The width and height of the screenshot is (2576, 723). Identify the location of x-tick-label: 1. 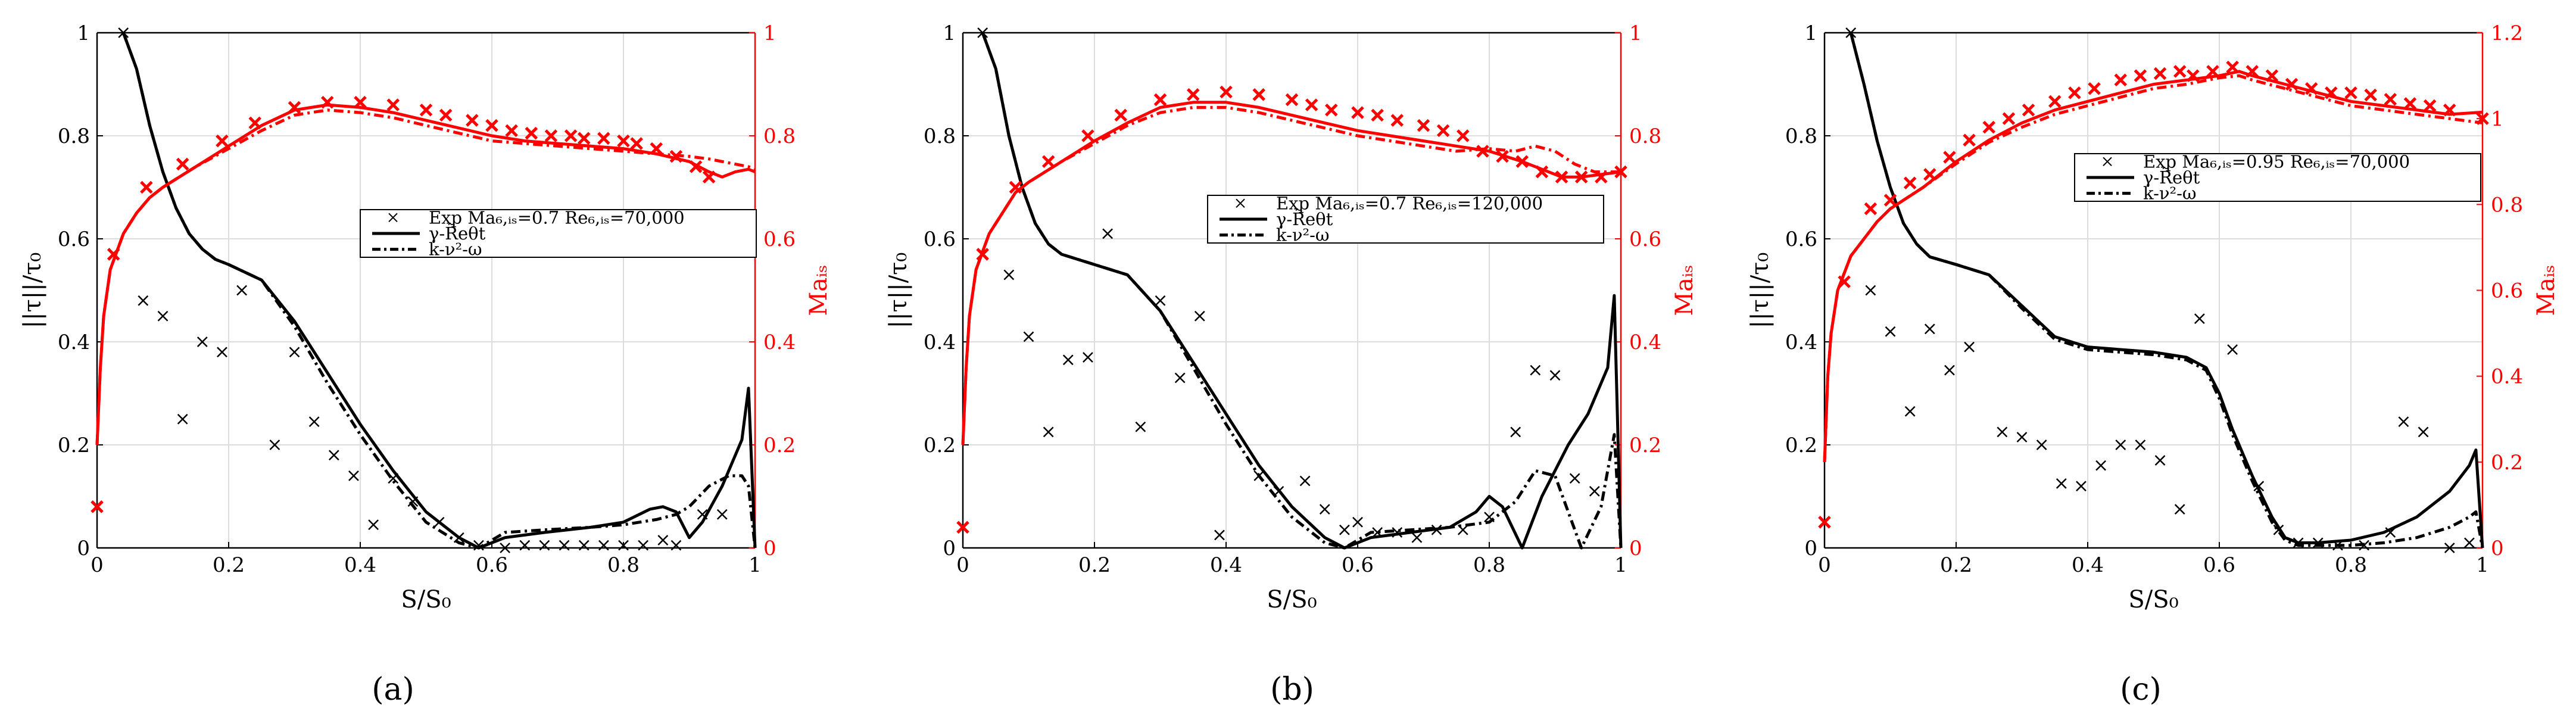
(1620, 565).